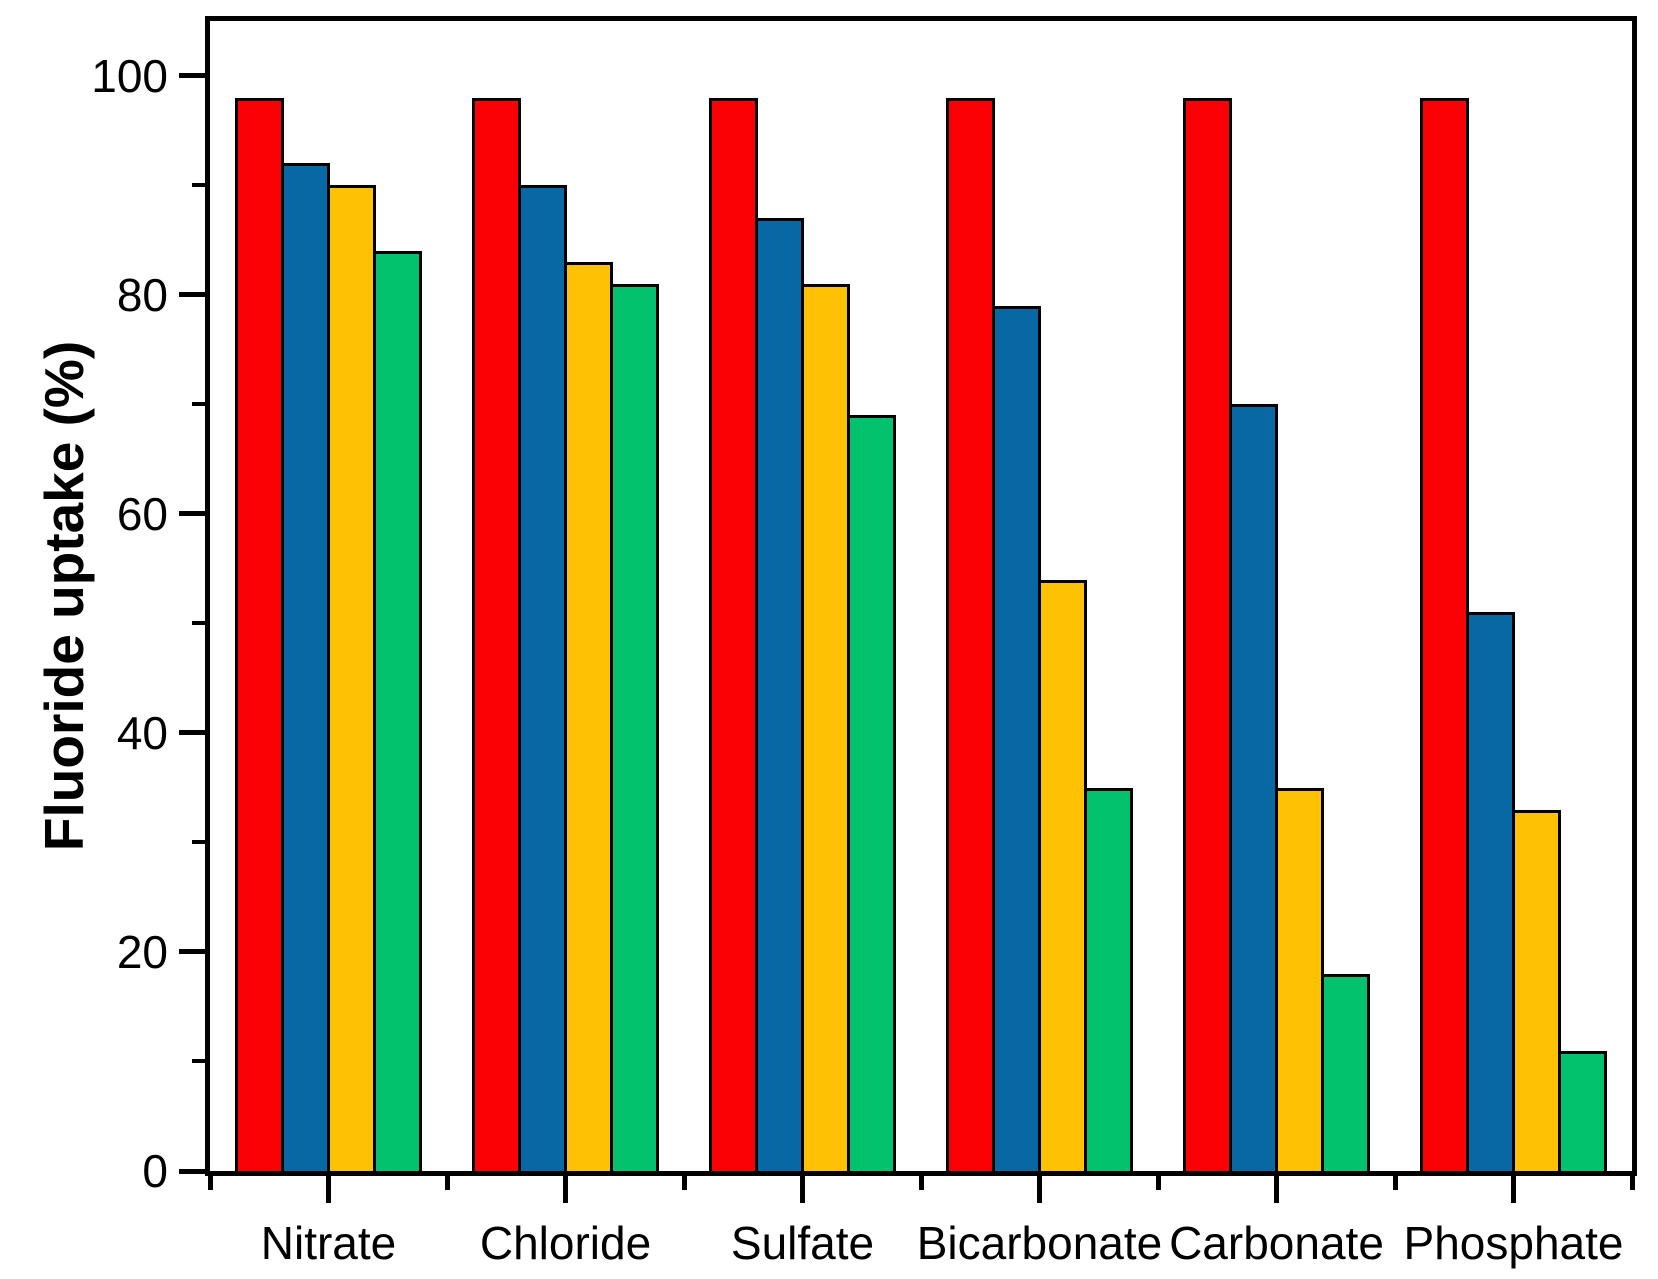  I want to click on bar-blue-nitrate, so click(305, 667).